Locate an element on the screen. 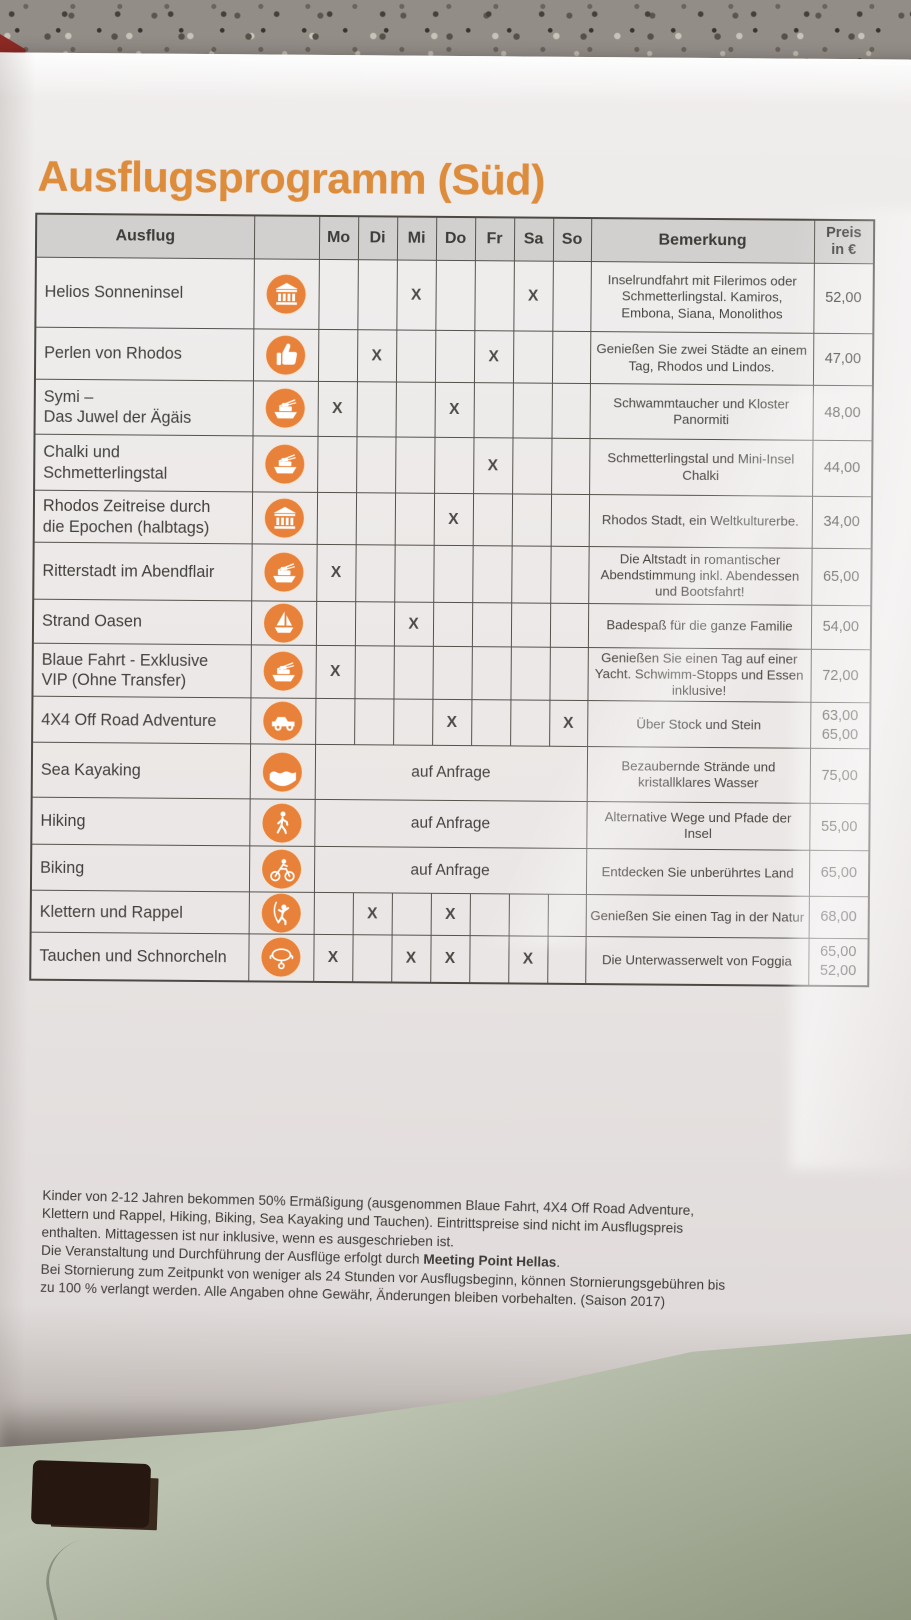  price-cell: 47,00 is located at coordinates (843, 359).